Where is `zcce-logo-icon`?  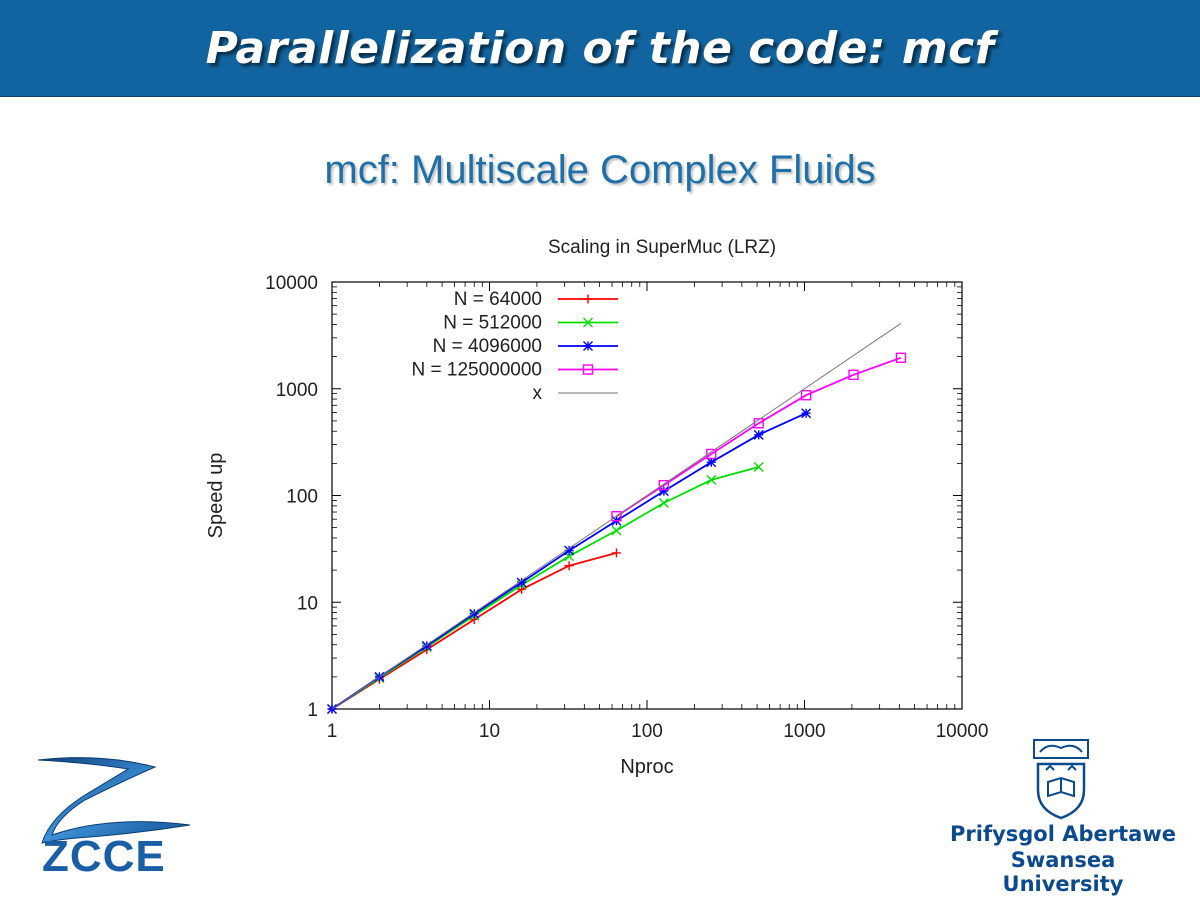
zcce-logo-icon is located at coordinates (114, 800).